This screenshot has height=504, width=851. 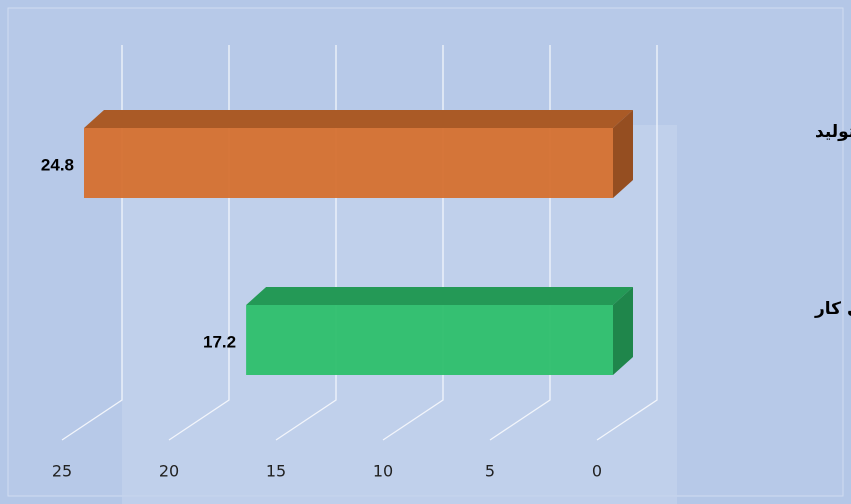 What do you see at coordinates (832, 309) in the screenshot?
I see `category-label: صاحبان نیروی کار` at bounding box center [832, 309].